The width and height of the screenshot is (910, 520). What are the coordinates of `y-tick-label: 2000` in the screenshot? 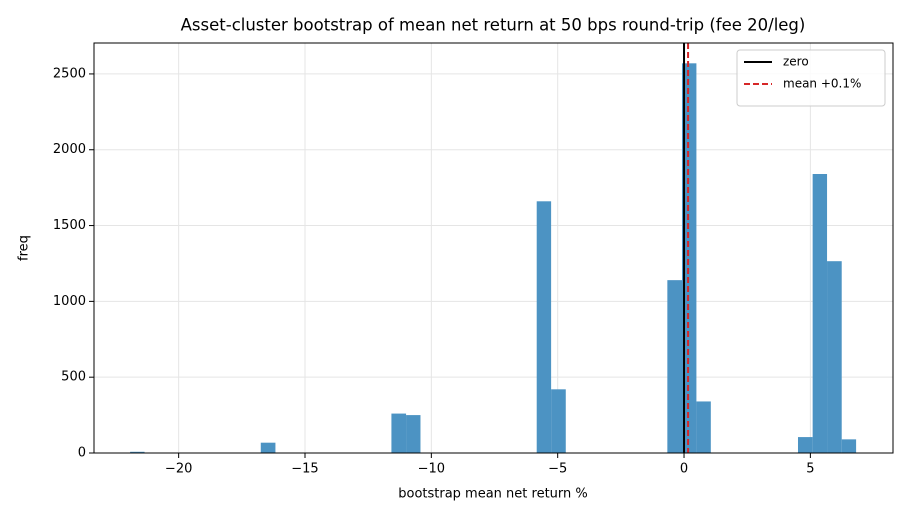 It's located at (69, 149).